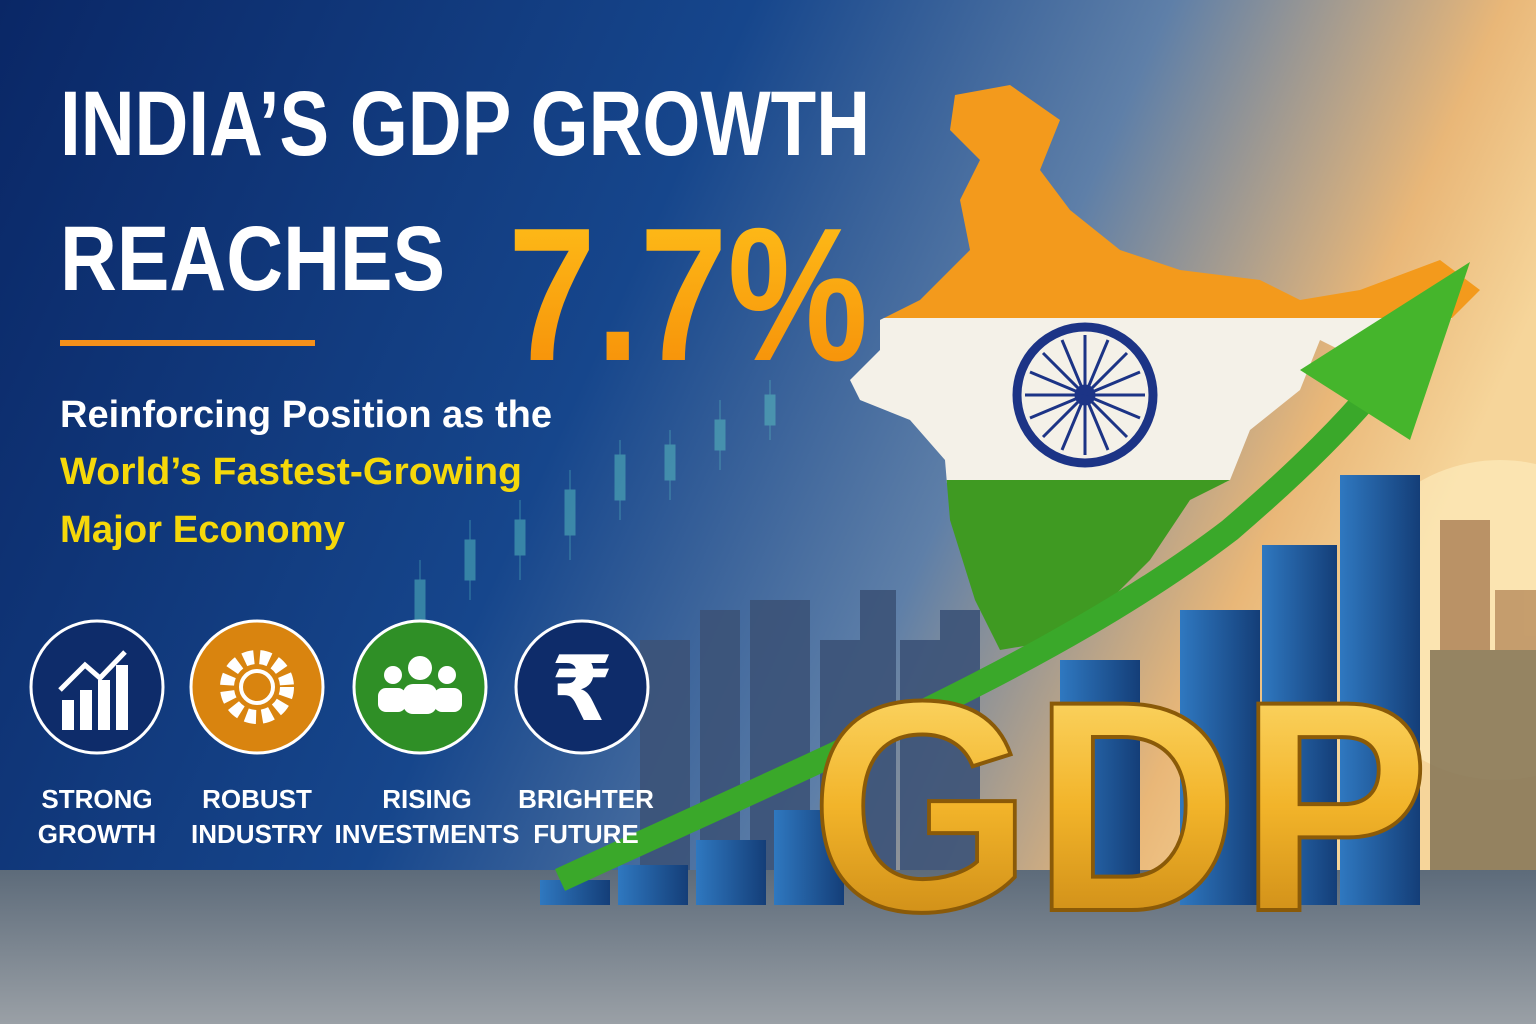 The height and width of the screenshot is (1024, 1536). I want to click on feature-label: INDUSTRY, so click(257, 834).